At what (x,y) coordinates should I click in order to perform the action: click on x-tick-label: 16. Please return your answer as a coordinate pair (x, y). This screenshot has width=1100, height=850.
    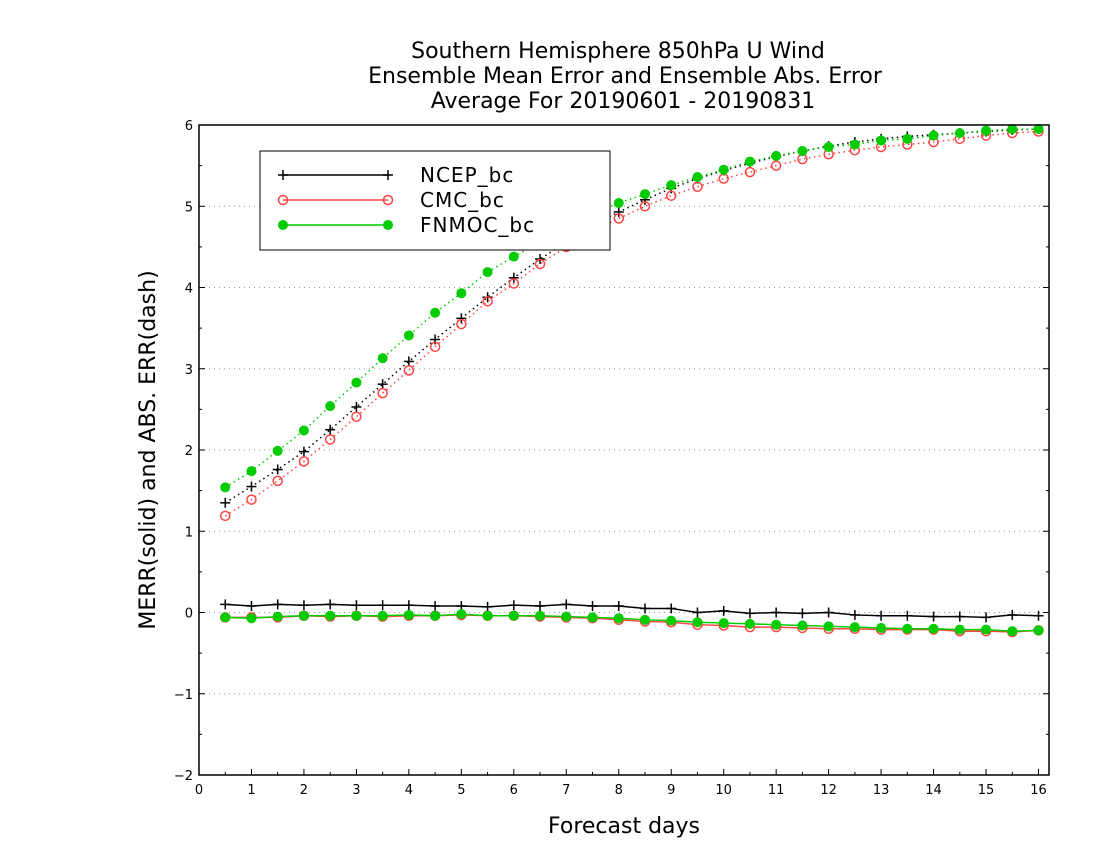
    Looking at the image, I should click on (1038, 790).